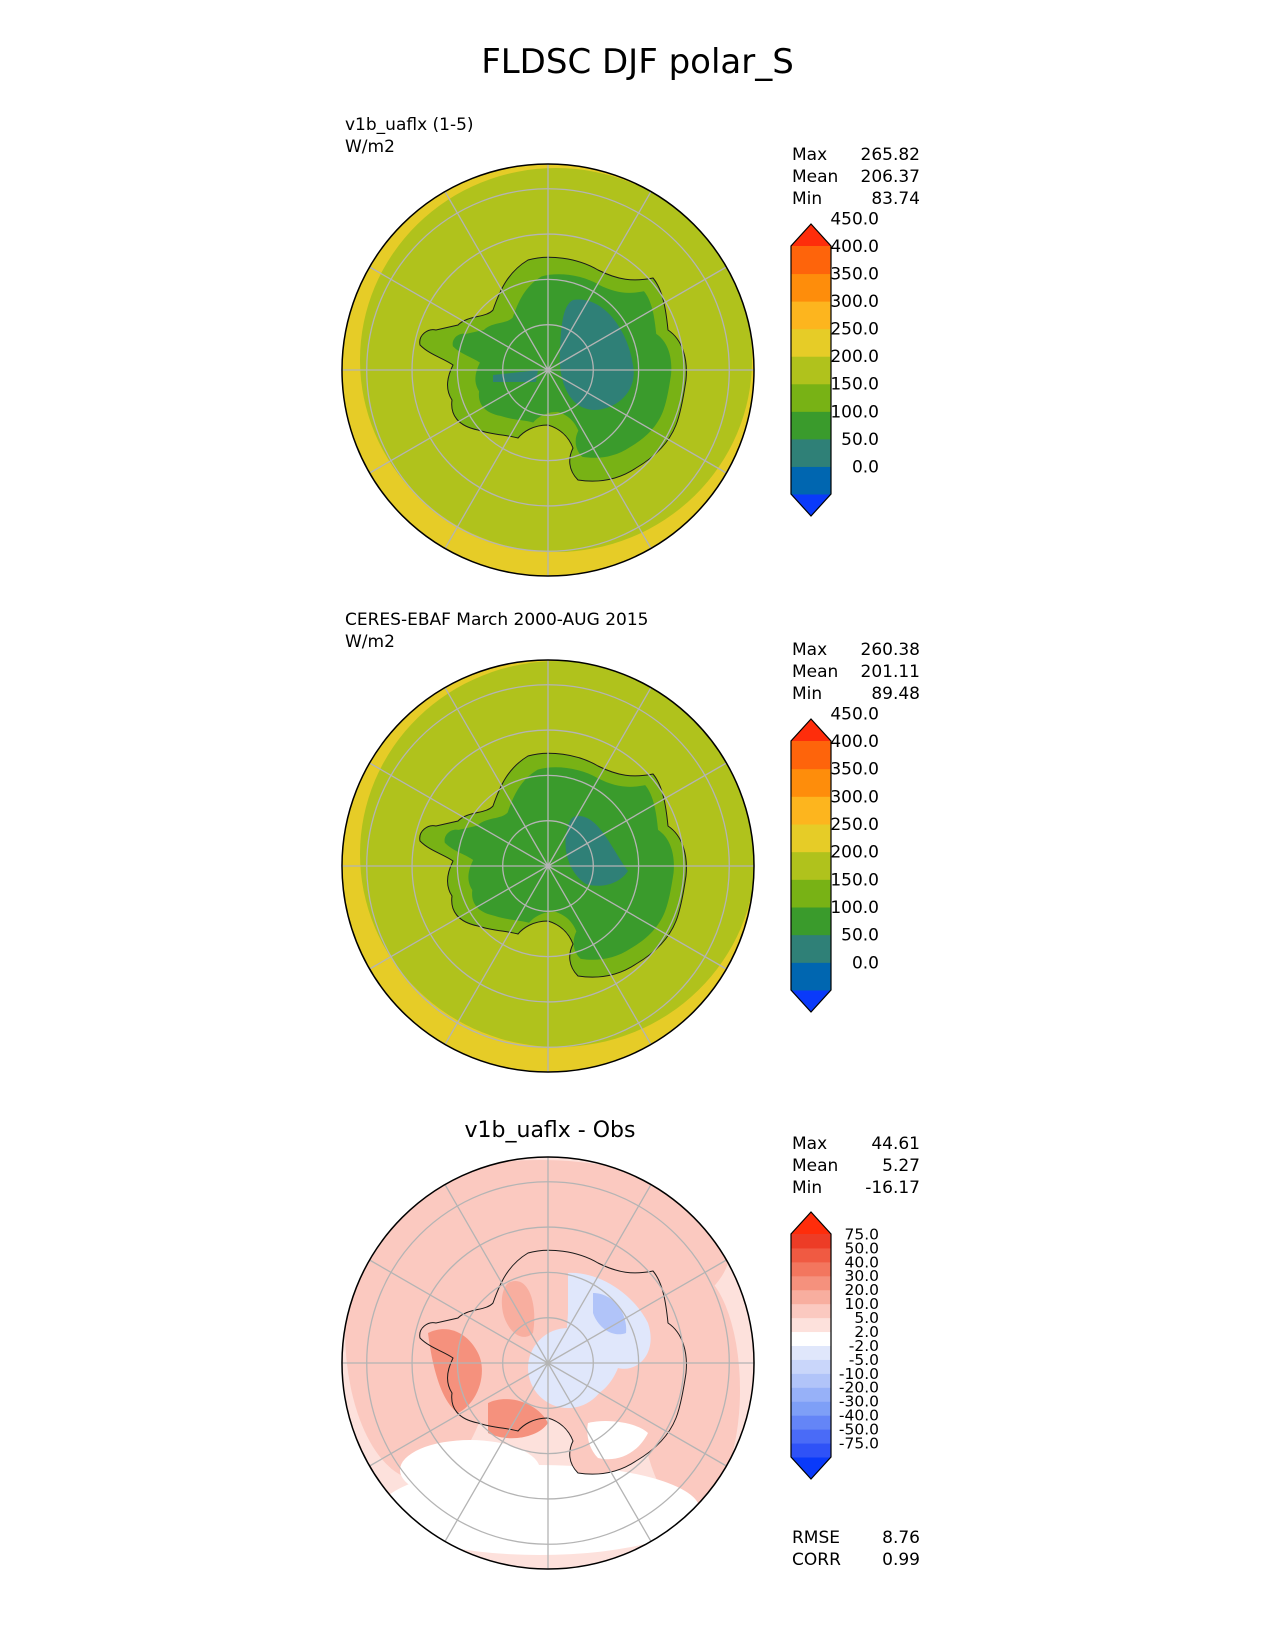  I want to click on panel3-map, so click(548, 1363).